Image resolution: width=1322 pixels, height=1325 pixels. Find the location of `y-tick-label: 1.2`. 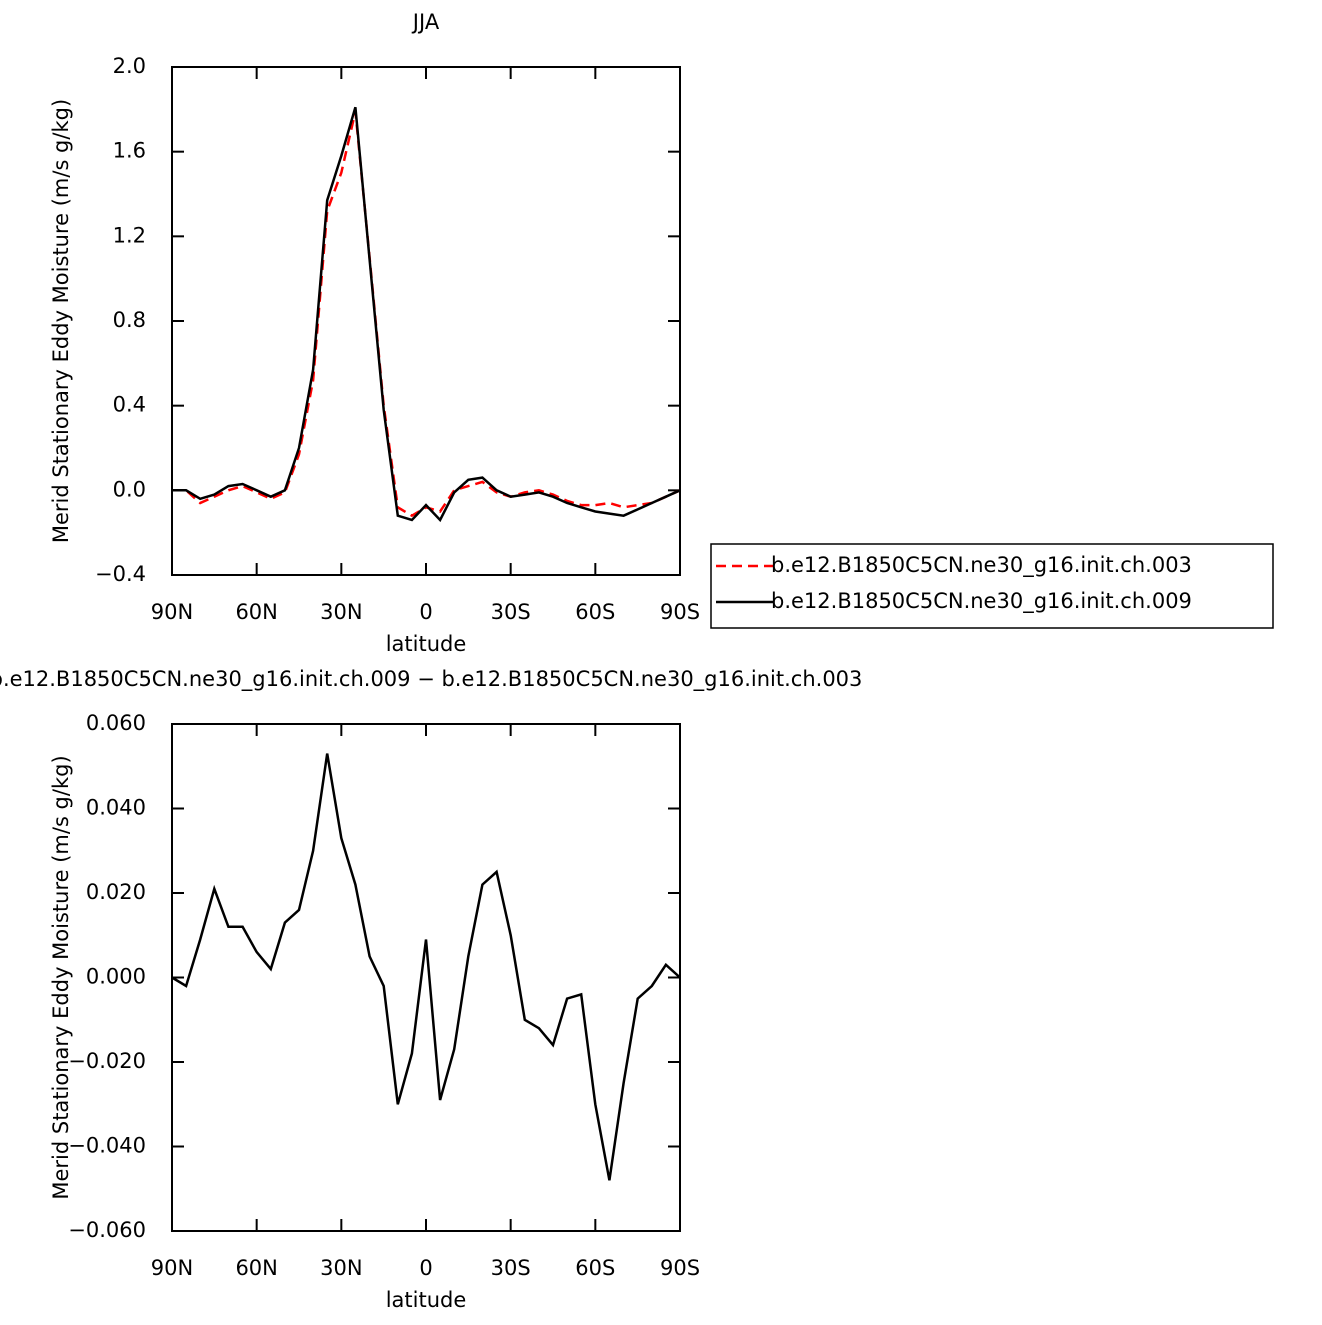

y-tick-label: 1.2 is located at coordinates (129, 235).